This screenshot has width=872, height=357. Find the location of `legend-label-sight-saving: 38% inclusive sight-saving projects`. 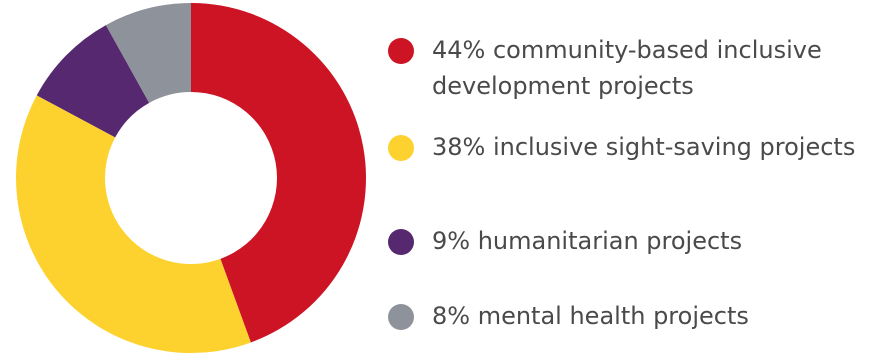

legend-label-sight-saving: 38% inclusive sight-saving projects is located at coordinates (644, 147).